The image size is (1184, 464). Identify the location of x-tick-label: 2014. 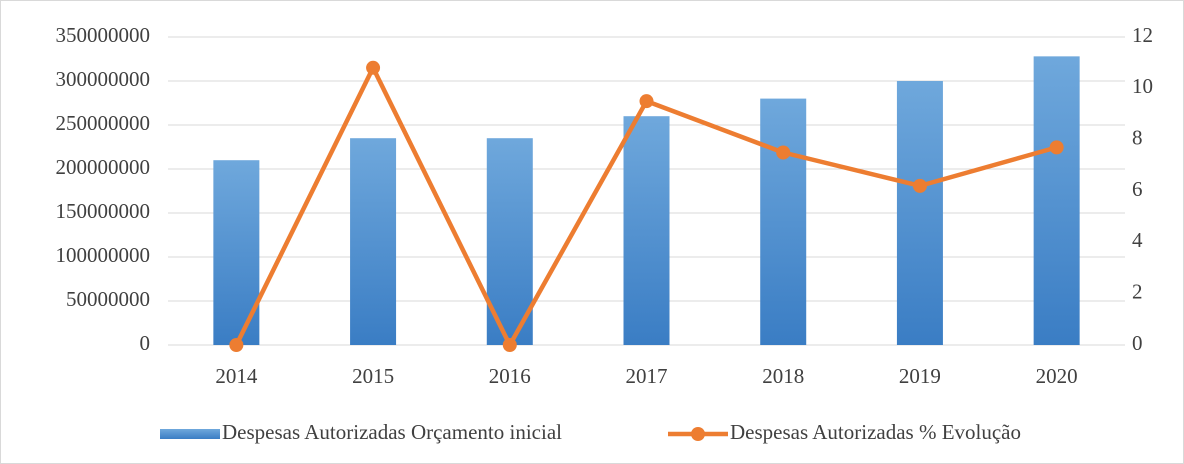
(236, 376).